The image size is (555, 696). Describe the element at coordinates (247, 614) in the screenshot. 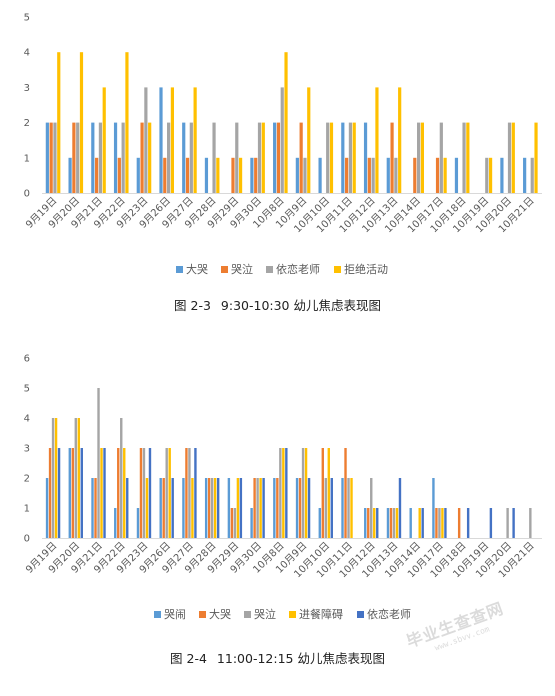

I see `chart-2-legend-swatch` at that location.